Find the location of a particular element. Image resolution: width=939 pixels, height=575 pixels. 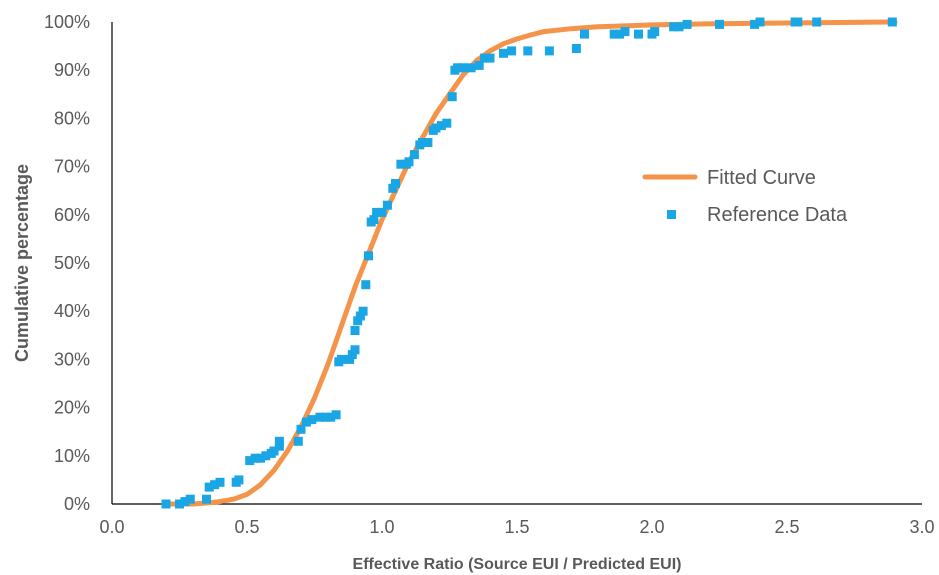

x-tick-label: 1.5 is located at coordinates (516, 527).